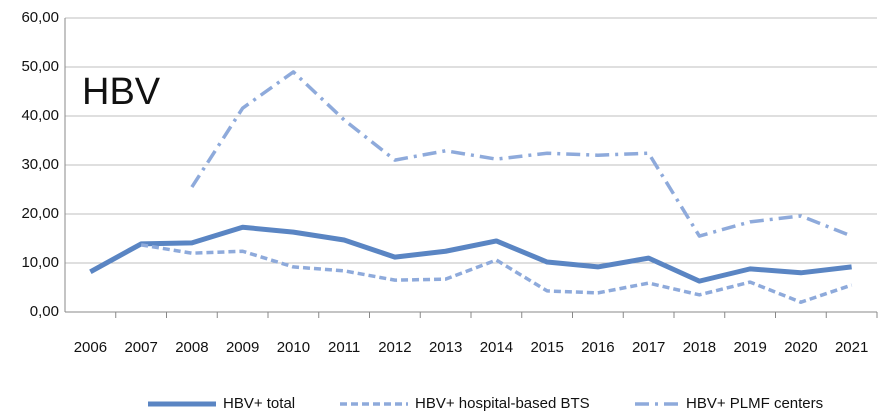  I want to click on x-tick-label: 2017, so click(648, 347).